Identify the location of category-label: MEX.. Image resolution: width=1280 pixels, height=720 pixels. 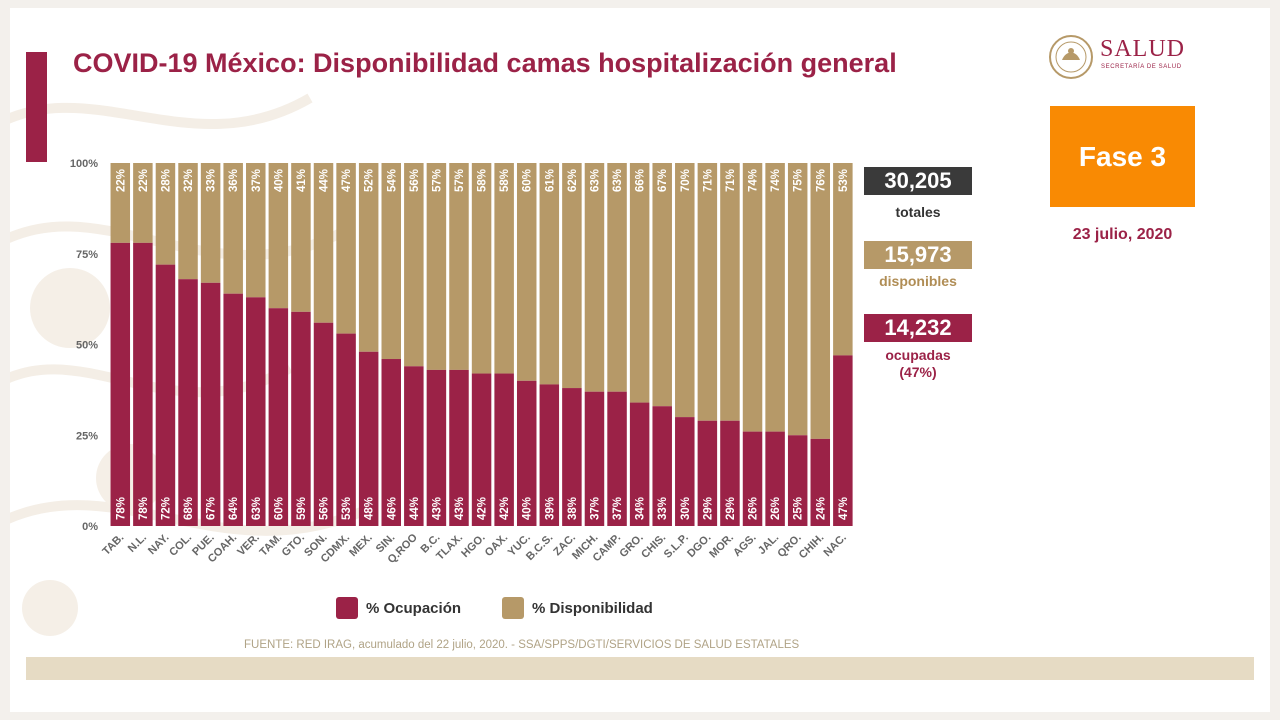
(361, 546).